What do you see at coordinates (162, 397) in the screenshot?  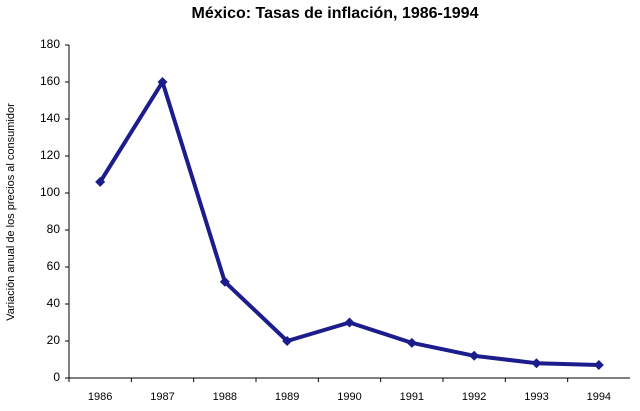 I see `x-tick-label: 1987` at bounding box center [162, 397].